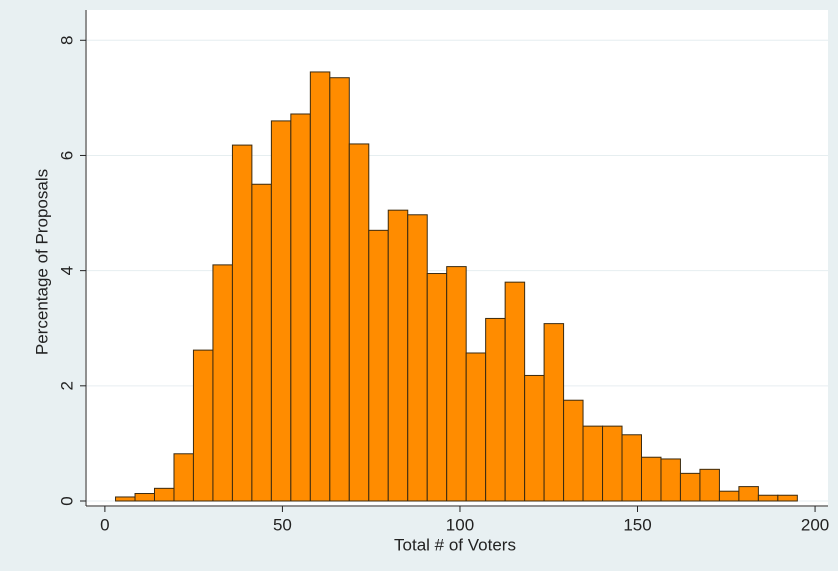 This screenshot has width=838, height=576. I want to click on x-tick-label: 50, so click(282, 524).